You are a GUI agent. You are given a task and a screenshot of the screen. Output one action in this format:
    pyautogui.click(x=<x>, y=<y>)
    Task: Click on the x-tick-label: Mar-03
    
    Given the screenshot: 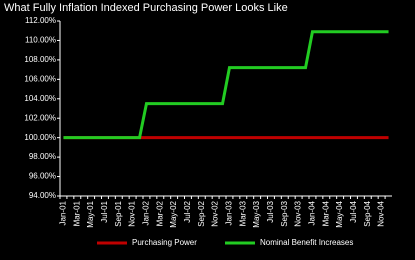 What is the action you would take?
    pyautogui.click(x=242, y=213)
    